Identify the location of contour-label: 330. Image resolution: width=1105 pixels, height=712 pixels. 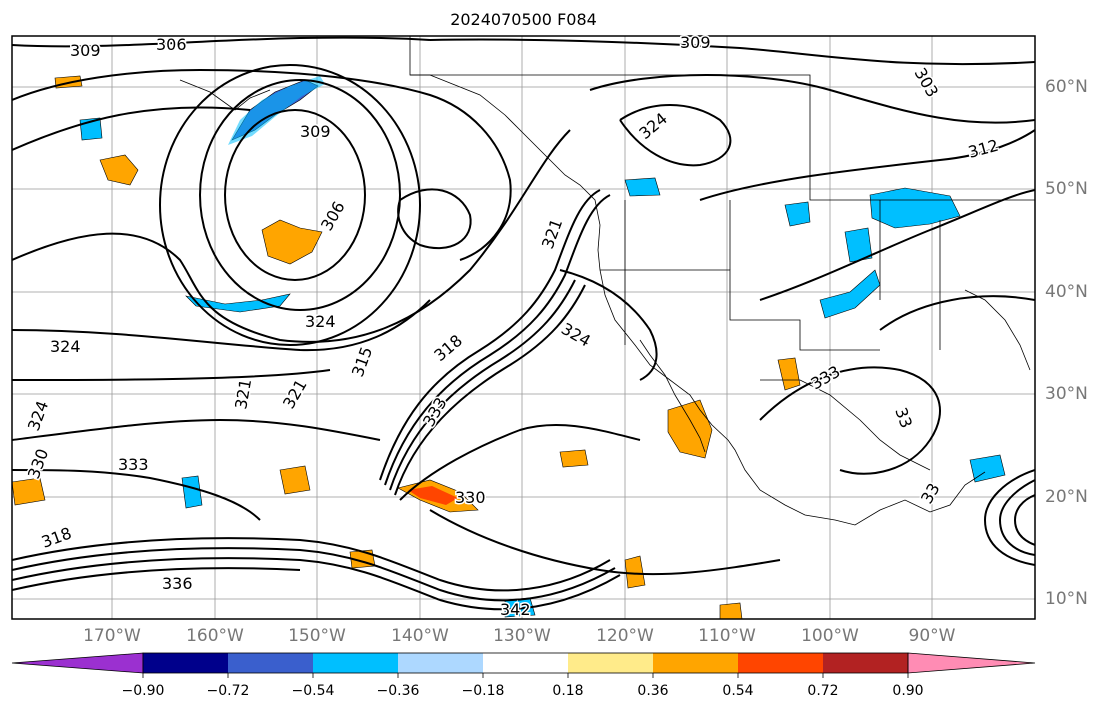
(470, 497).